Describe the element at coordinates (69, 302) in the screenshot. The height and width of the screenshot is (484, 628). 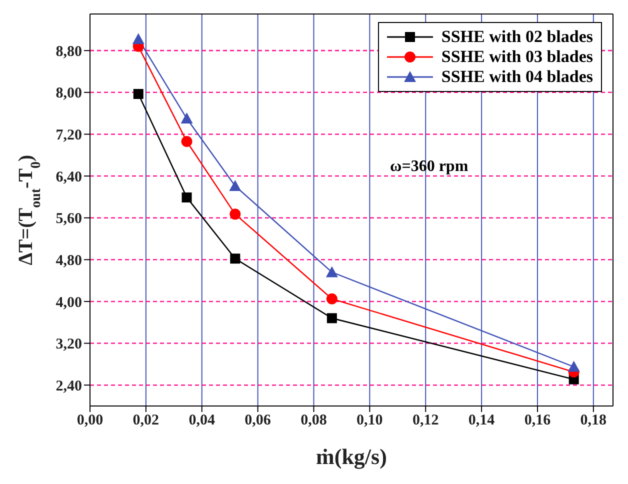
I see `y-tick-label: 4,00` at that location.